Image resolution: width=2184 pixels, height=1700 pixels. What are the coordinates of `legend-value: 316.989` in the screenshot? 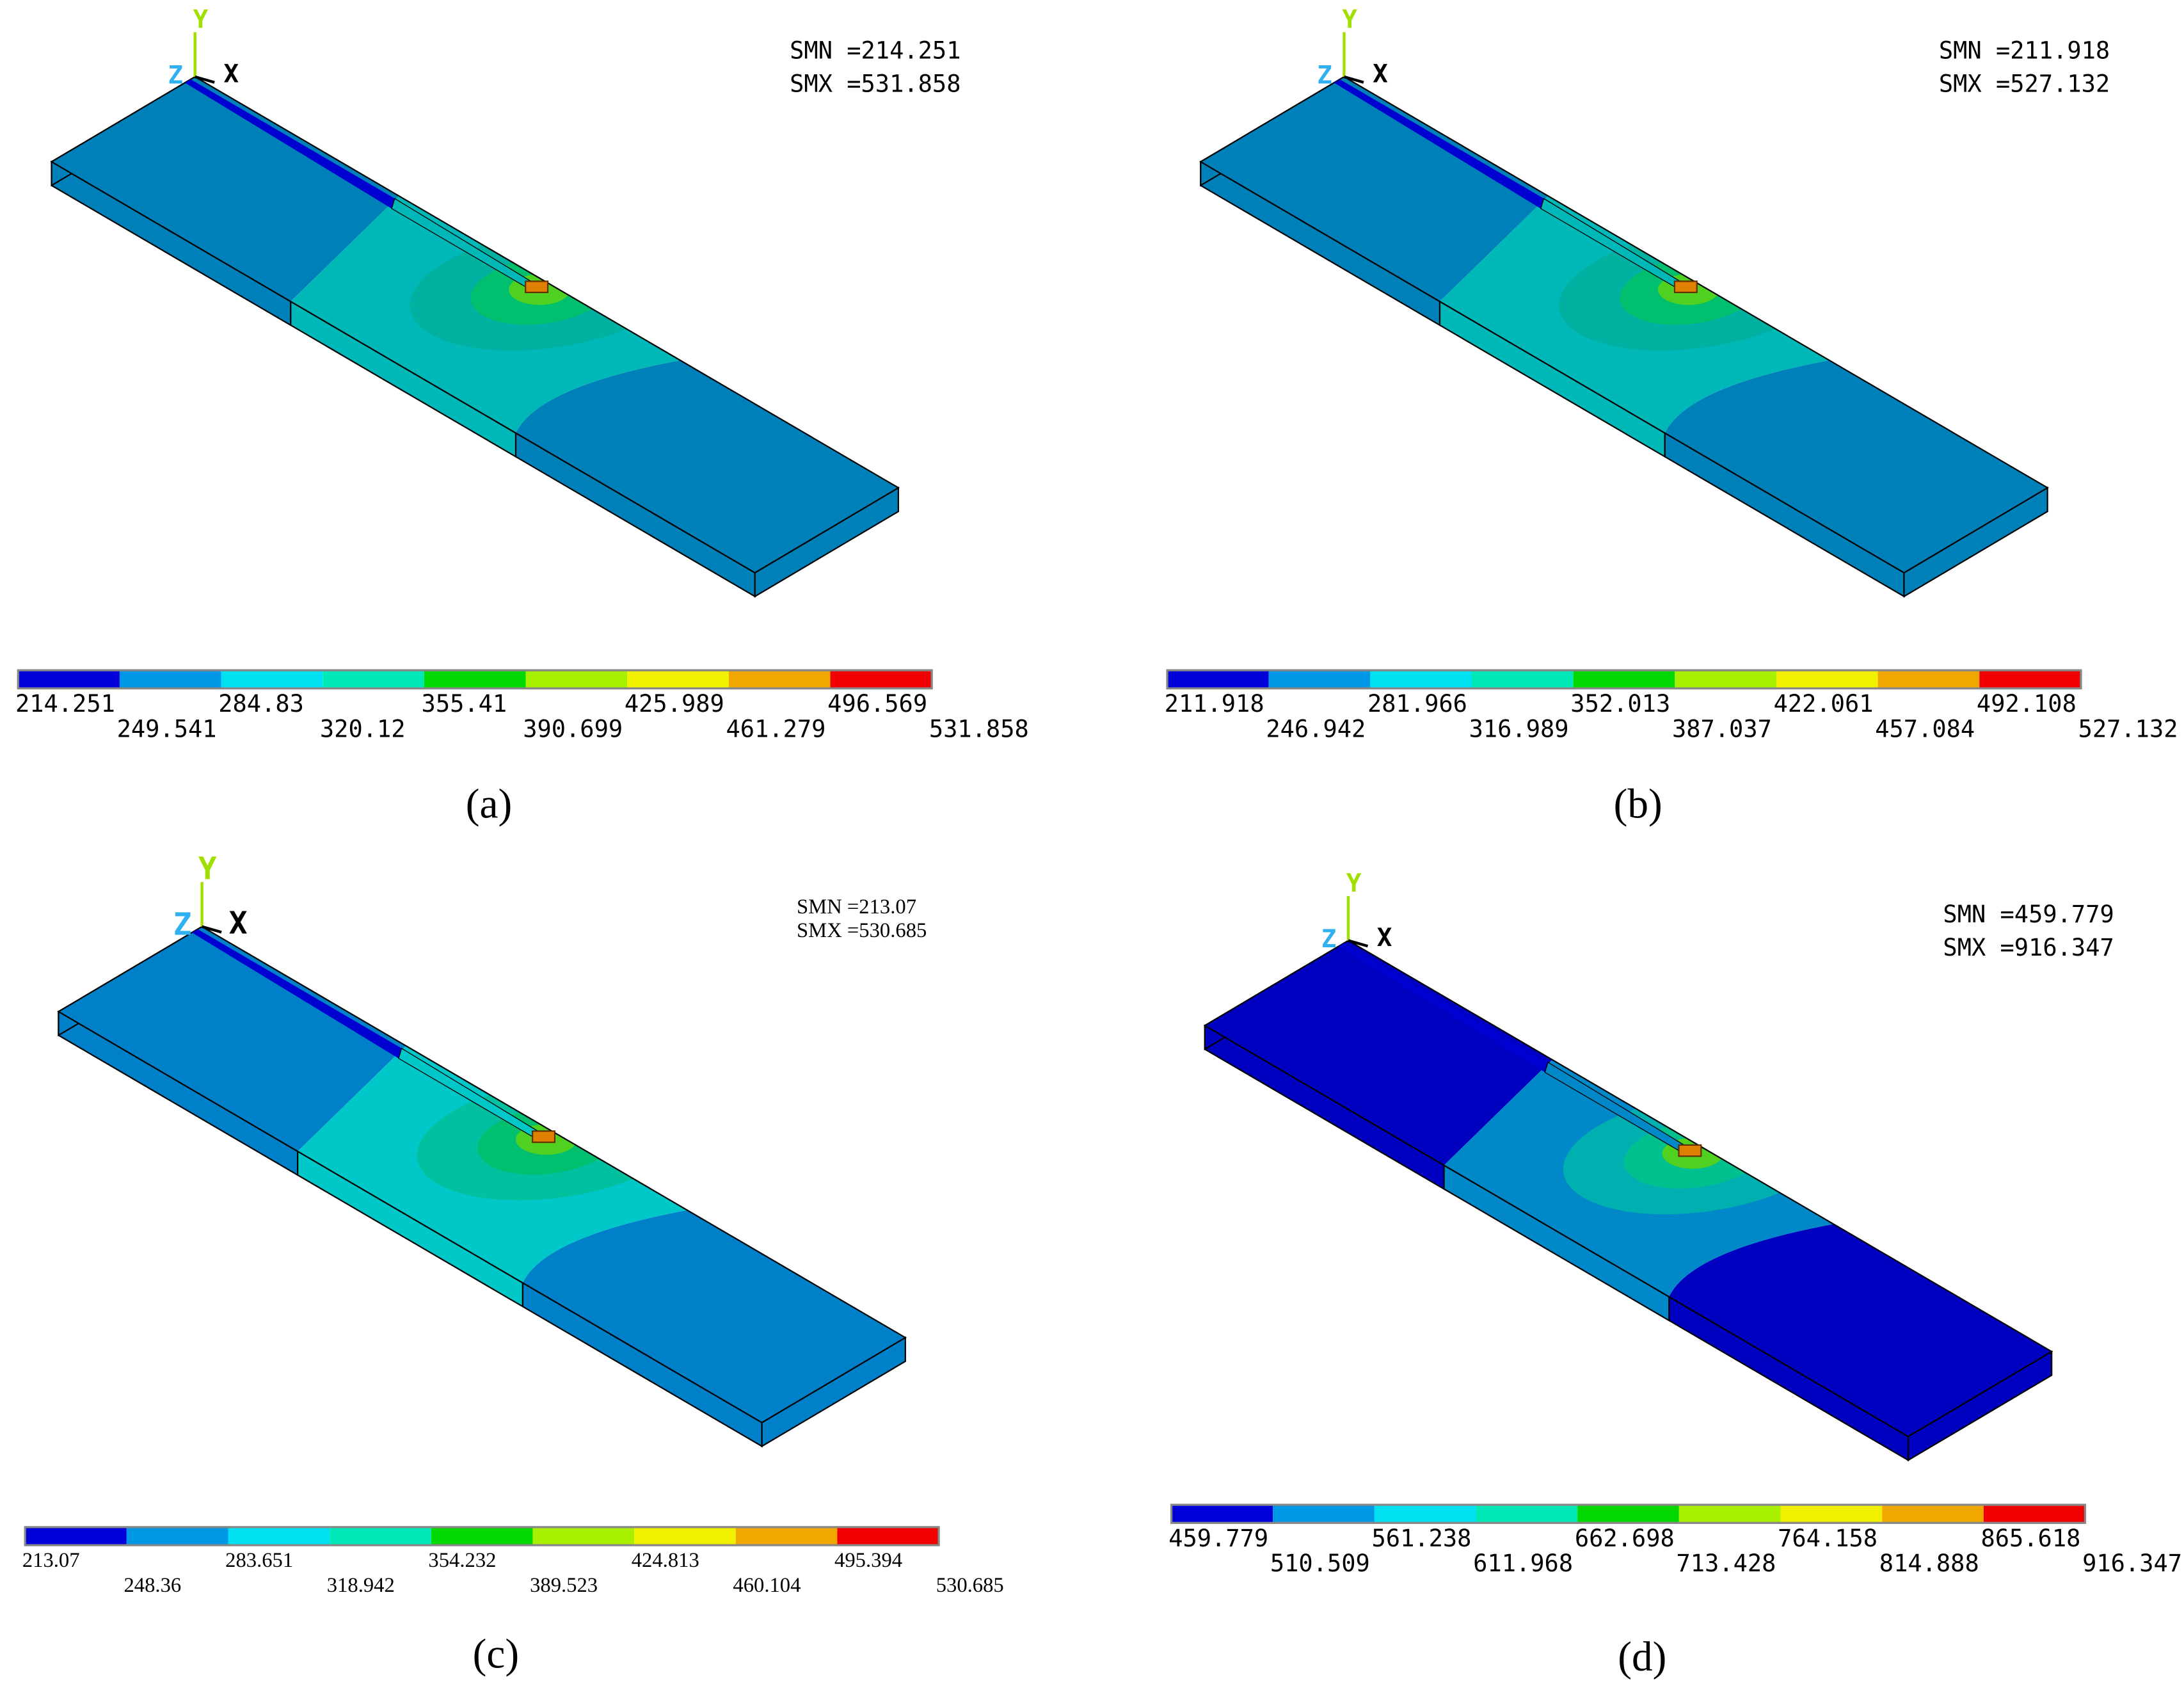 It's located at (1519, 728).